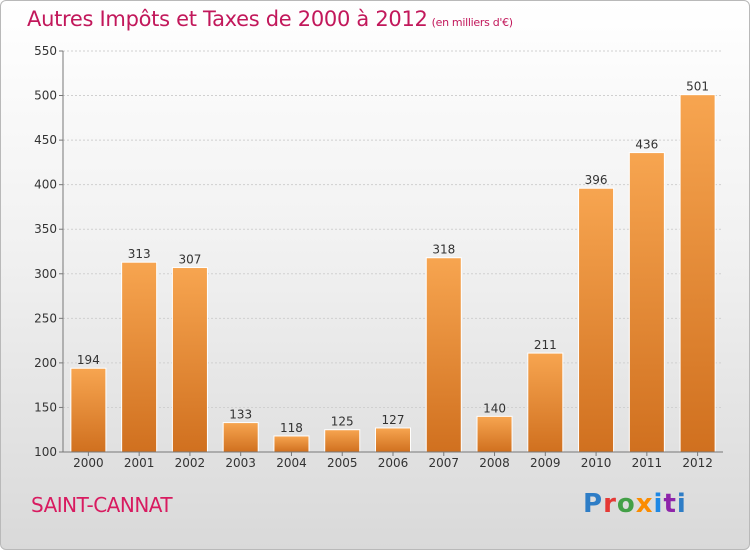 This screenshot has width=750, height=550. I want to click on y-tick-label: 400, so click(45, 185).